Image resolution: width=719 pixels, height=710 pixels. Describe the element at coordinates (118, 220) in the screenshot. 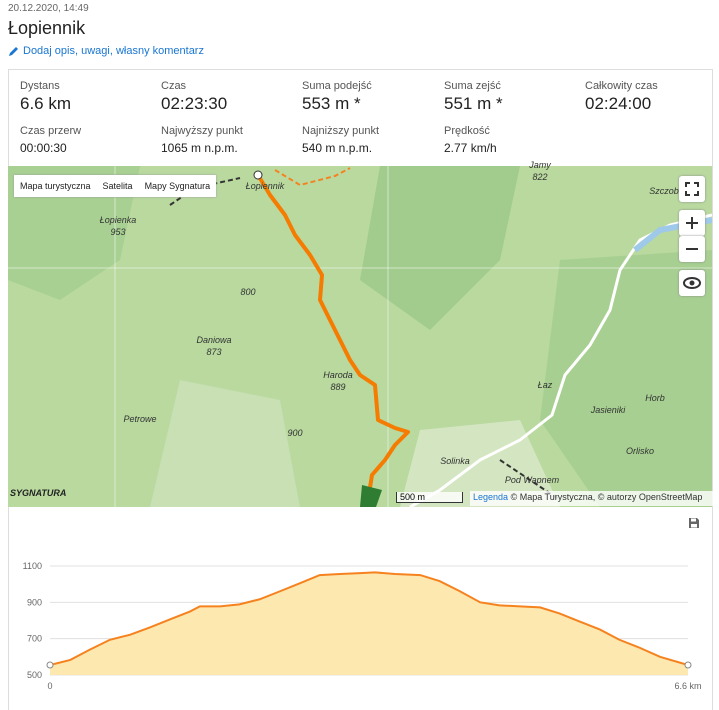

I see `map-label: Łopienka` at that location.